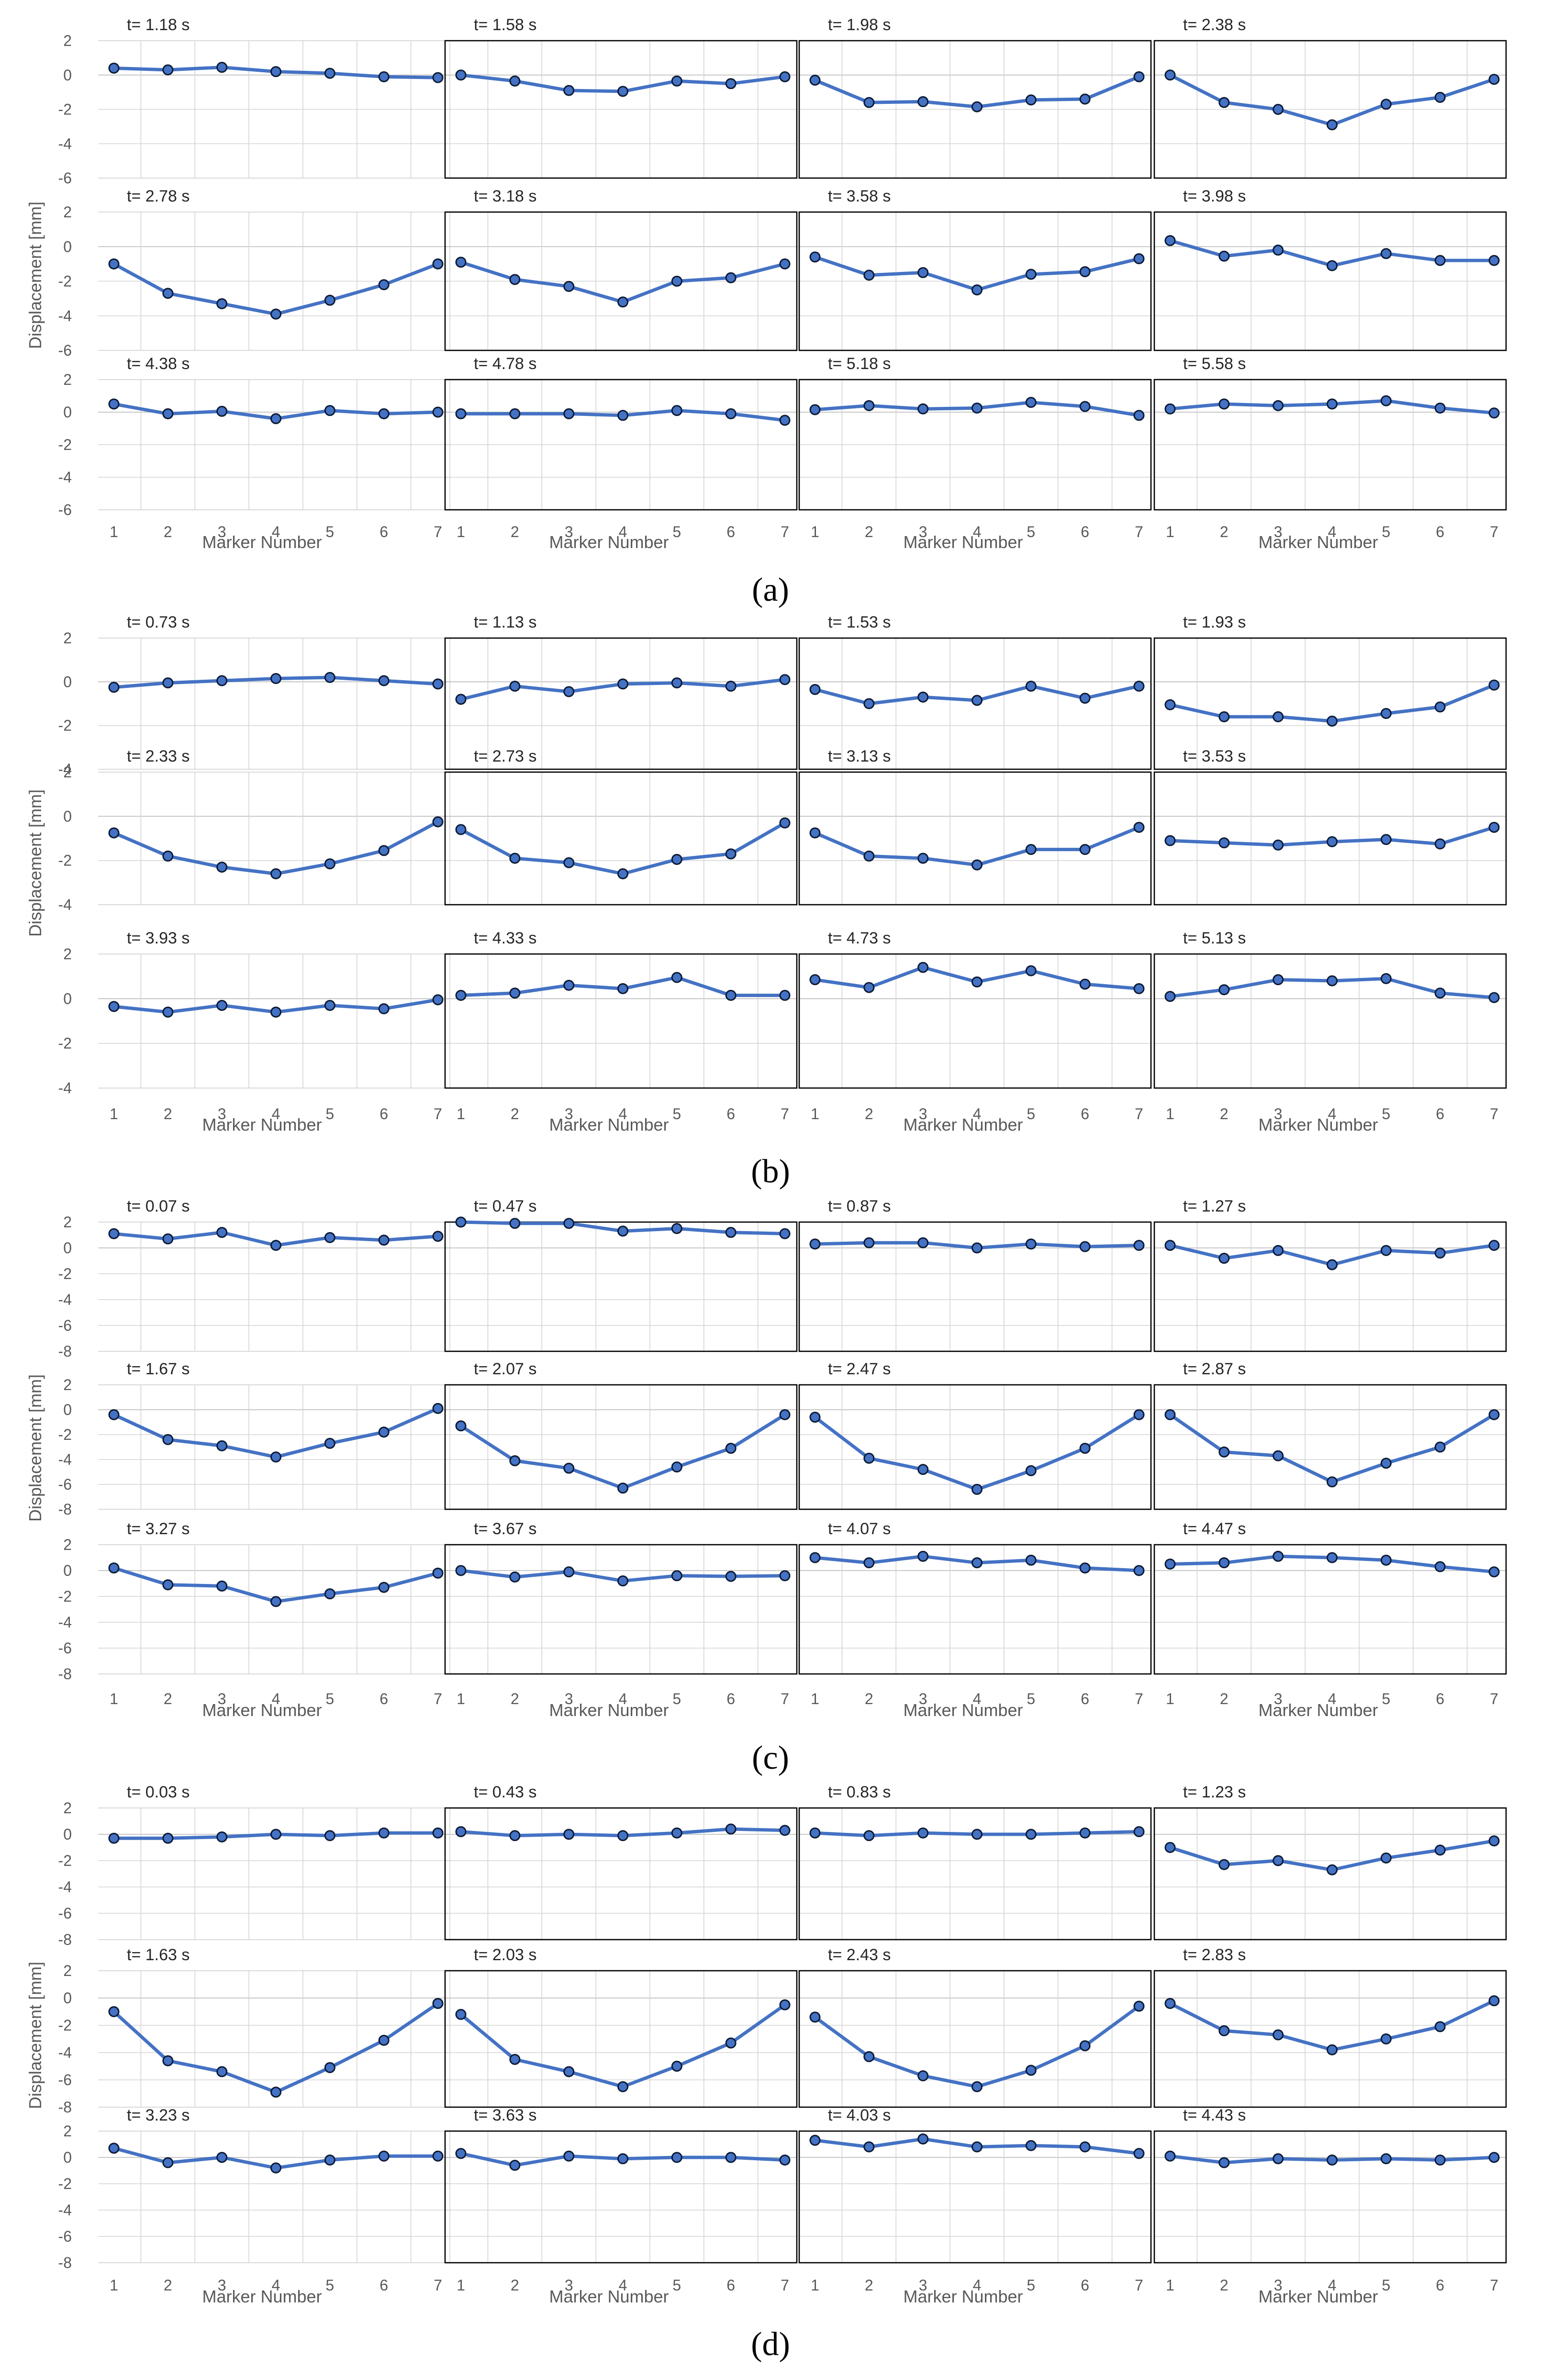 This screenshot has height=2380, width=1541. I want to click on panel: t= 1.58 s, so click(621, 98).